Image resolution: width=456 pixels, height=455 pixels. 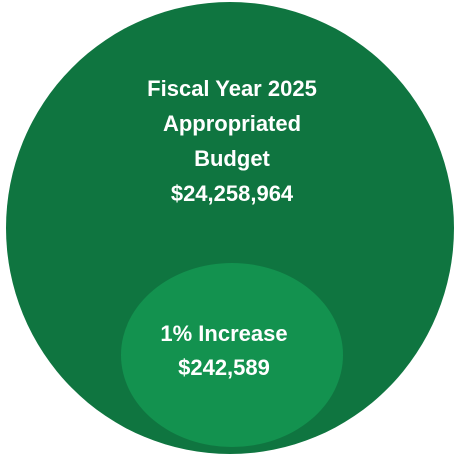 What do you see at coordinates (232, 193) in the screenshot?
I see `outer-budget-amount: $24,258,964` at bounding box center [232, 193].